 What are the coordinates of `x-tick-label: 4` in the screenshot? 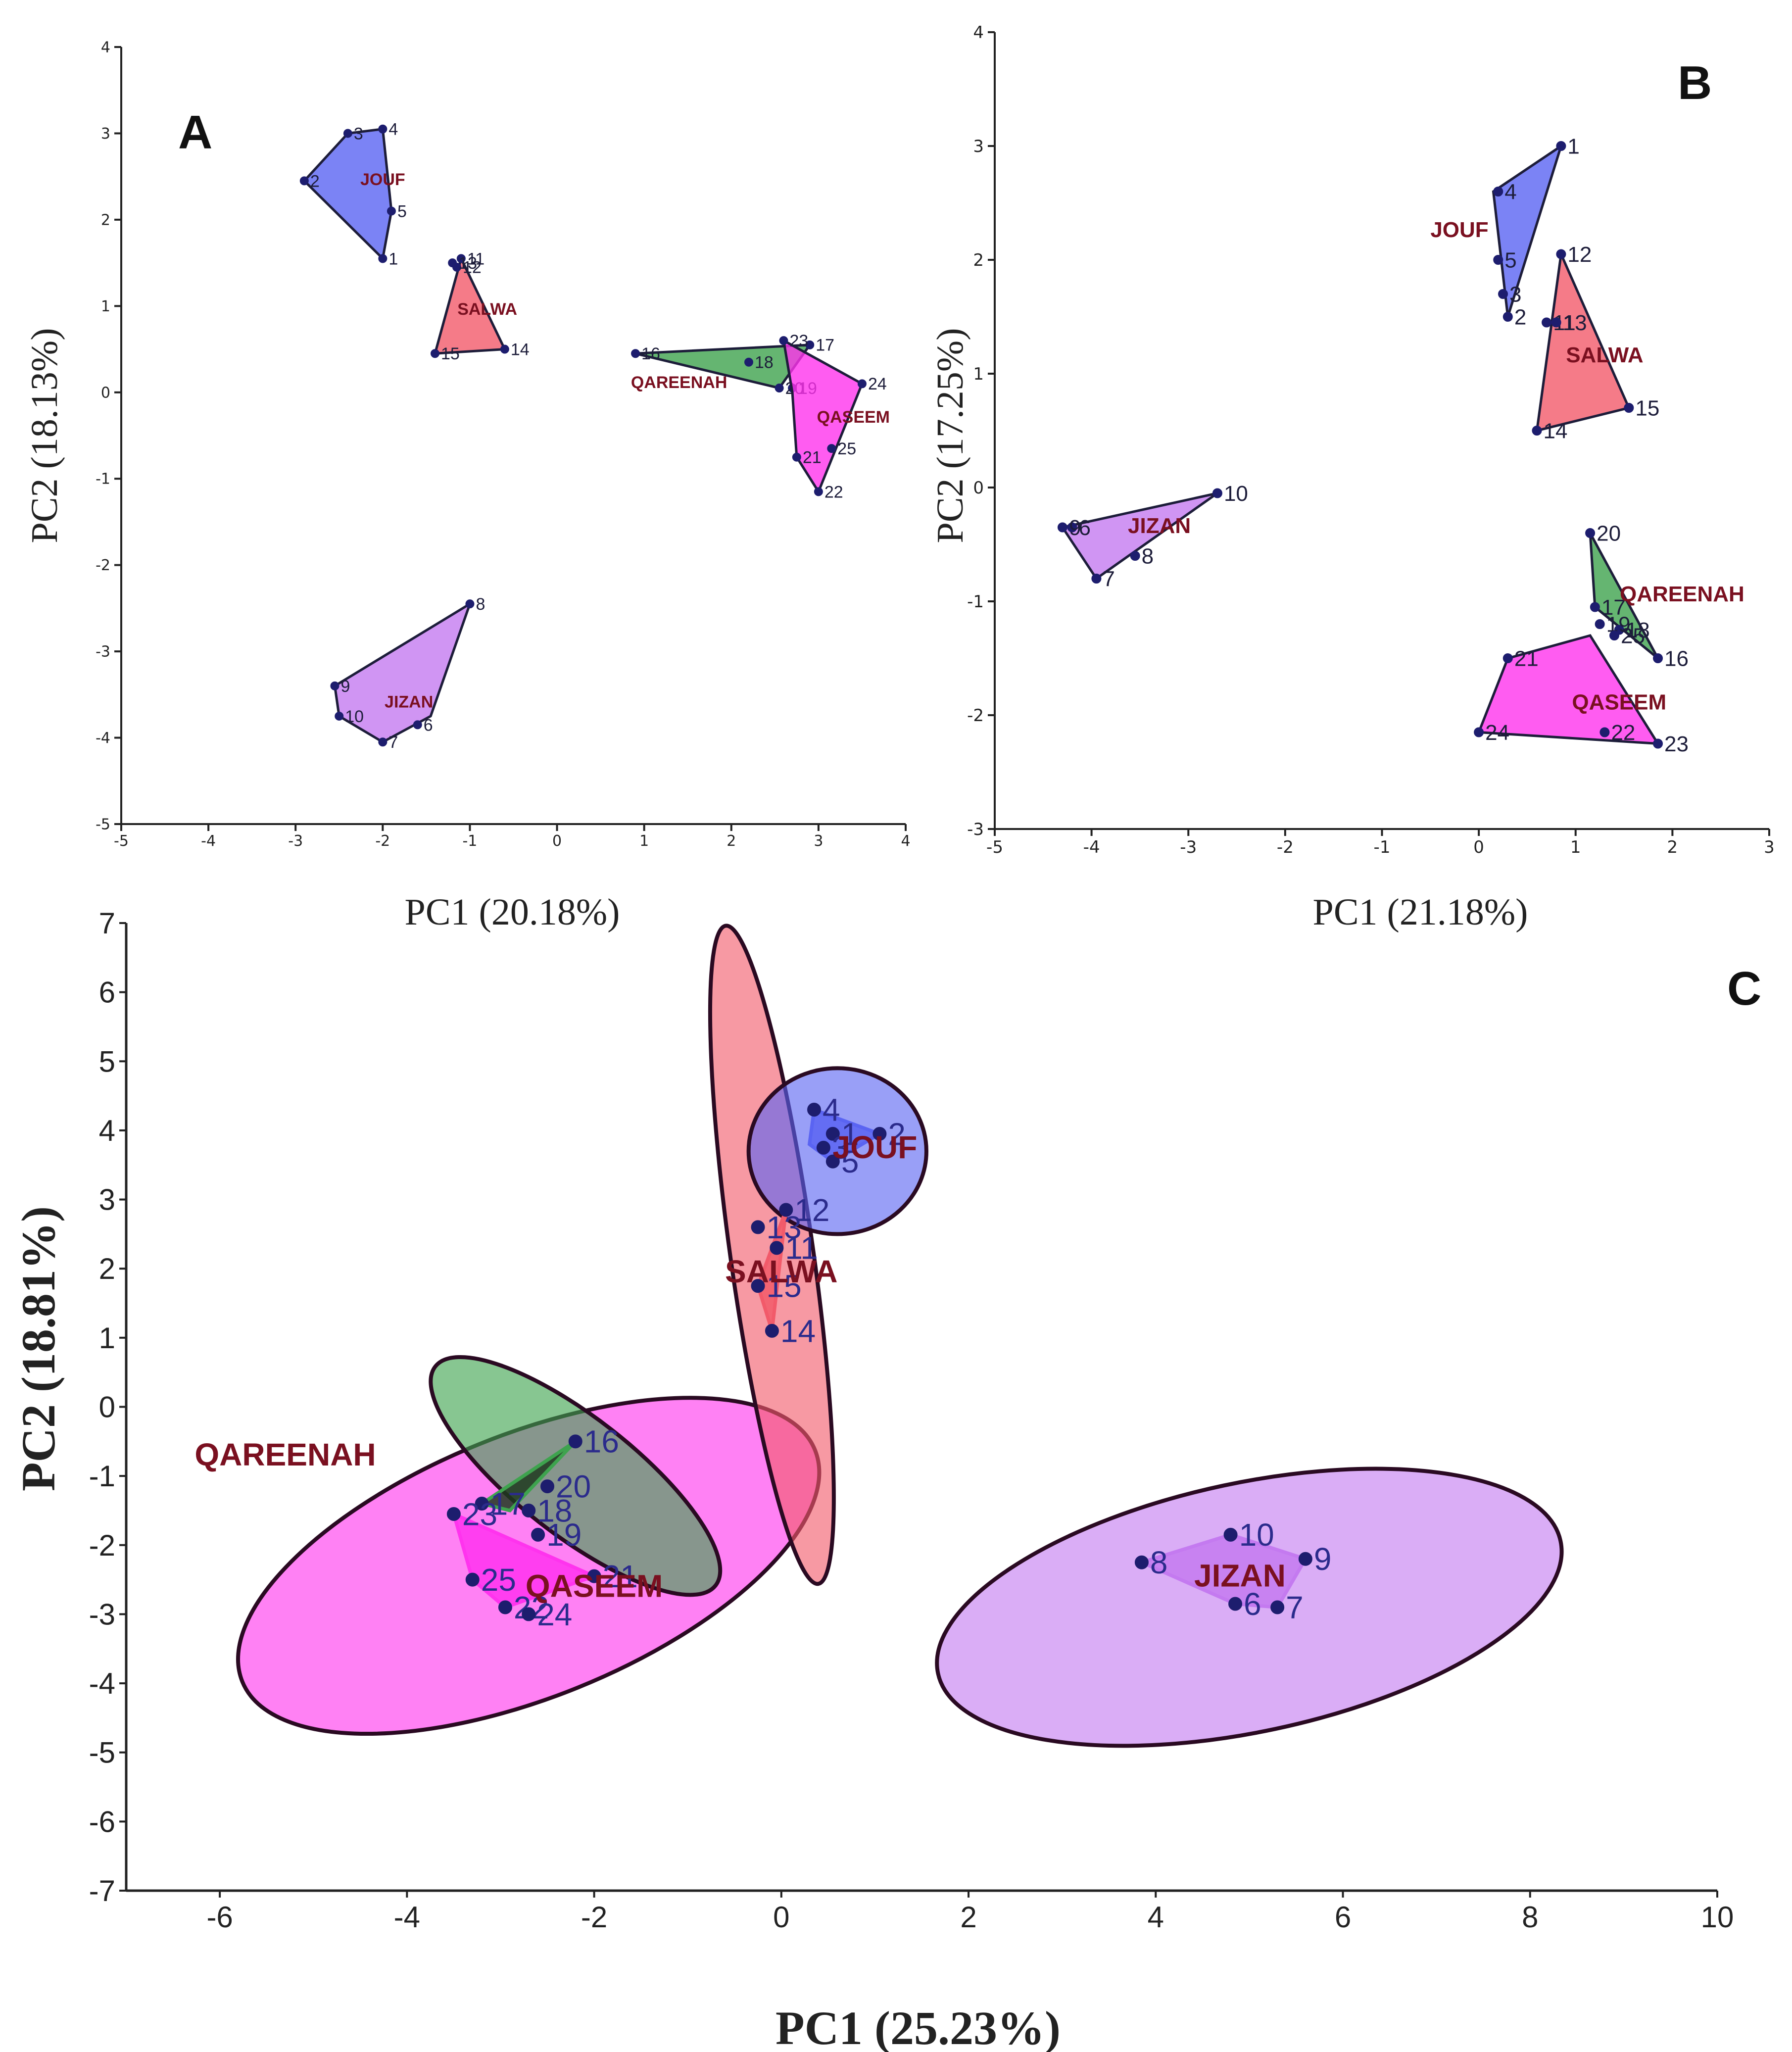 It's located at (1156, 1917).